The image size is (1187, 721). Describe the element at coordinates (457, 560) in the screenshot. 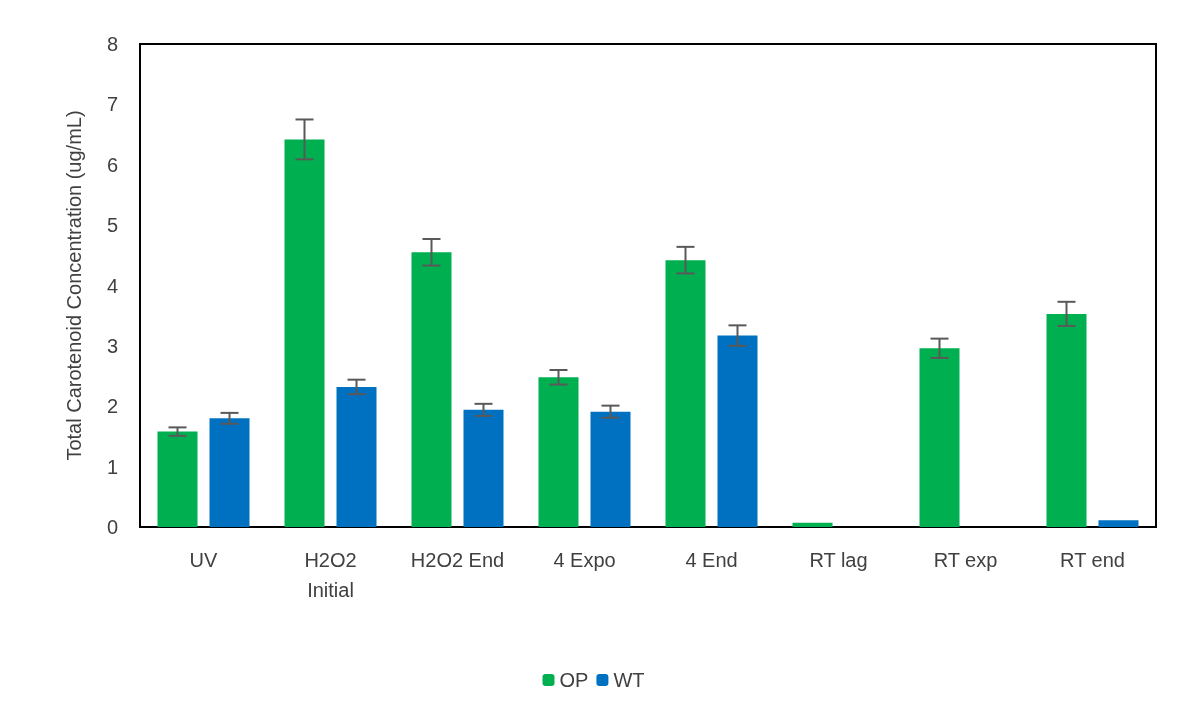

I see `x-tick-label: H2O2 End` at that location.